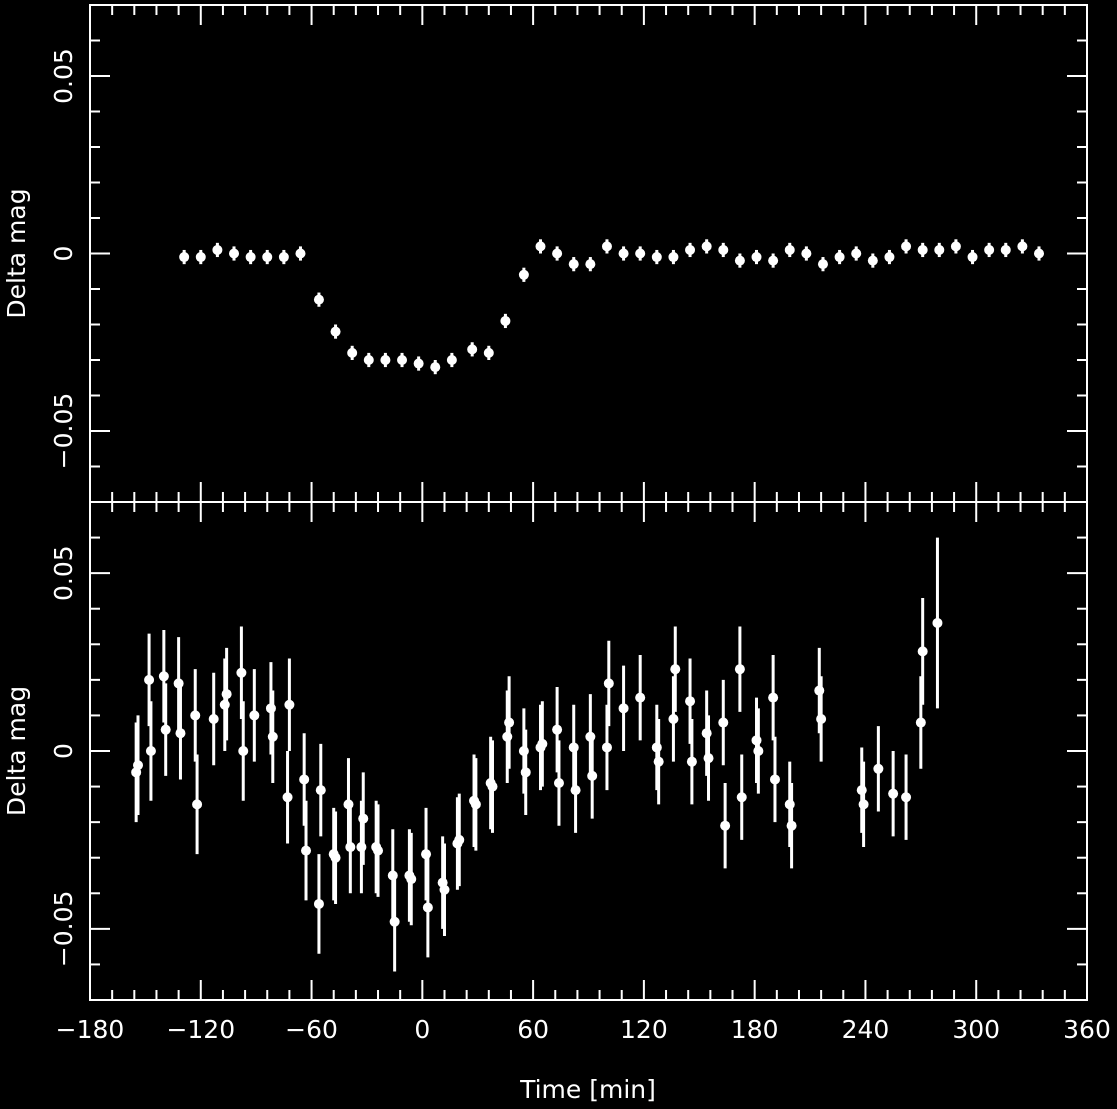 Image resolution: width=1117 pixels, height=1109 pixels. I want to click on bottom-x-tick-label: 240, so click(866, 1029).